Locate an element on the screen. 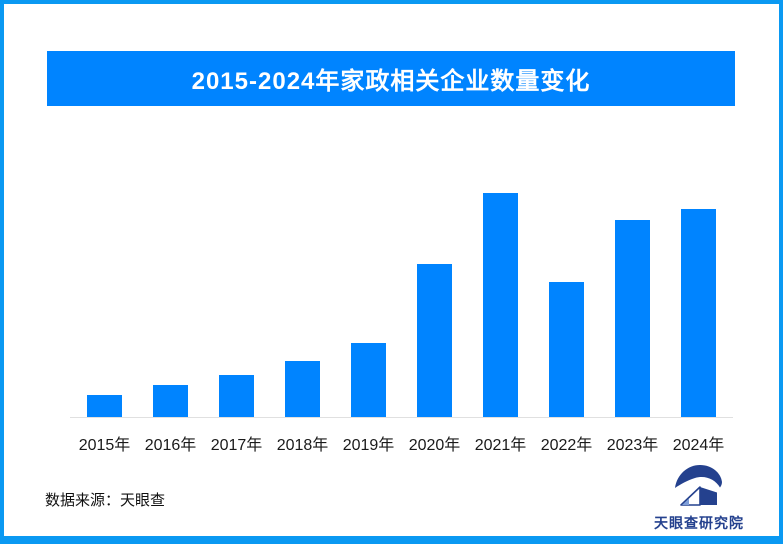 Image resolution: width=783 pixels, height=544 pixels. tianyancha-logo-text: 天眼查研究院 is located at coordinates (699, 523).